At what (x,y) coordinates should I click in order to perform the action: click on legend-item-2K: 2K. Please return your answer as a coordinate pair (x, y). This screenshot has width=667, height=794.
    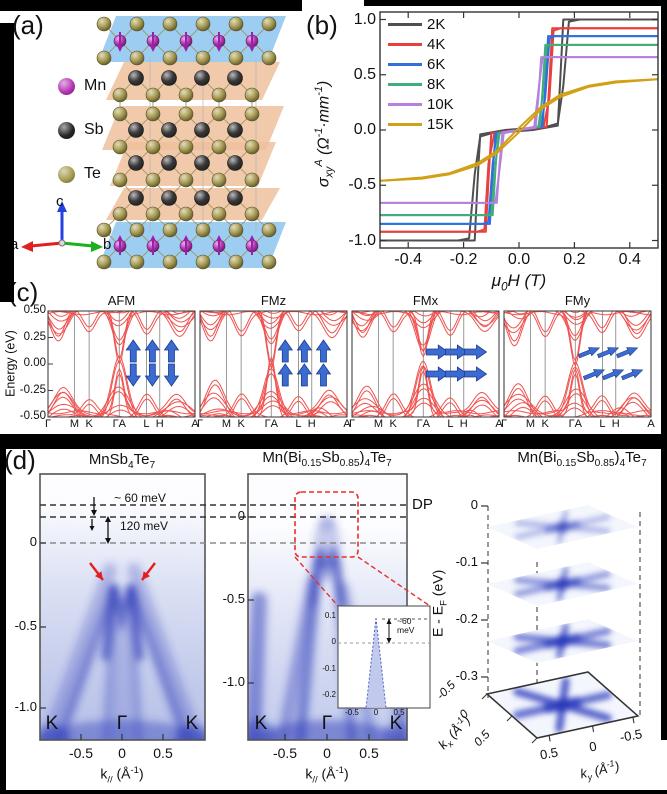
    Looking at the image, I should click on (416, 25).